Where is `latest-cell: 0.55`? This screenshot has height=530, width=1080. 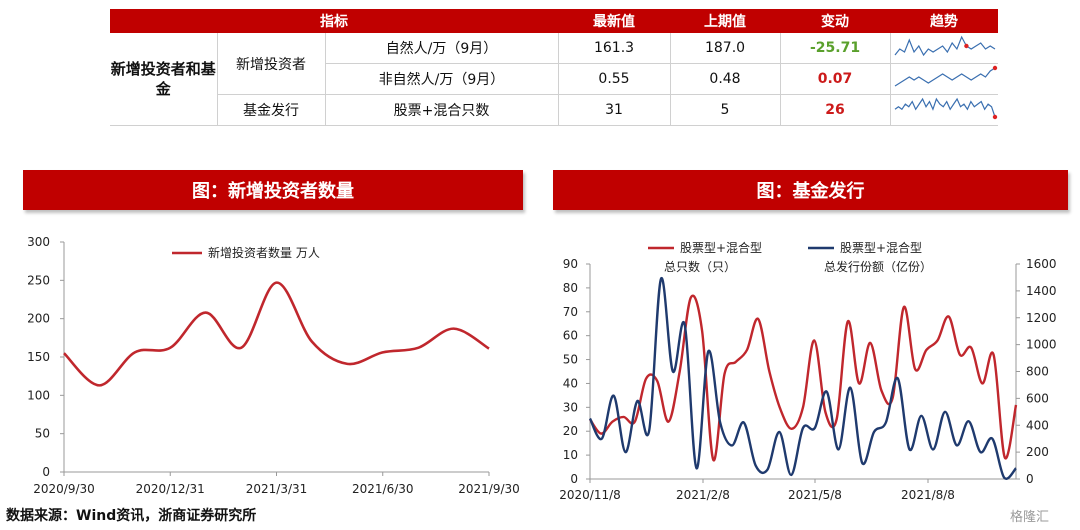 latest-cell: 0.55 is located at coordinates (614, 79).